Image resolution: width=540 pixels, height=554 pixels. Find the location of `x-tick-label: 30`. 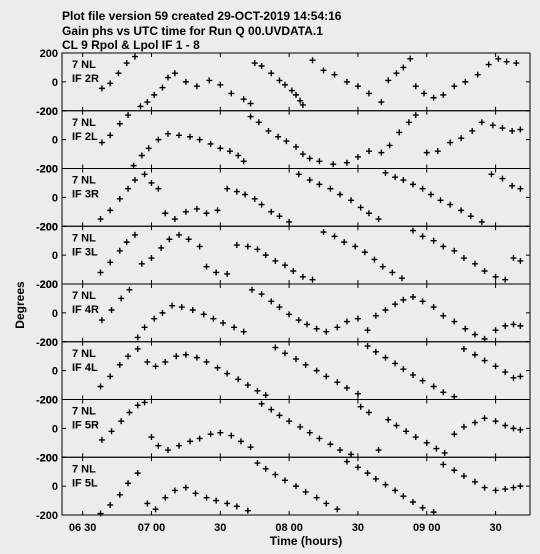

x-tick-label: 30 is located at coordinates (495, 528).